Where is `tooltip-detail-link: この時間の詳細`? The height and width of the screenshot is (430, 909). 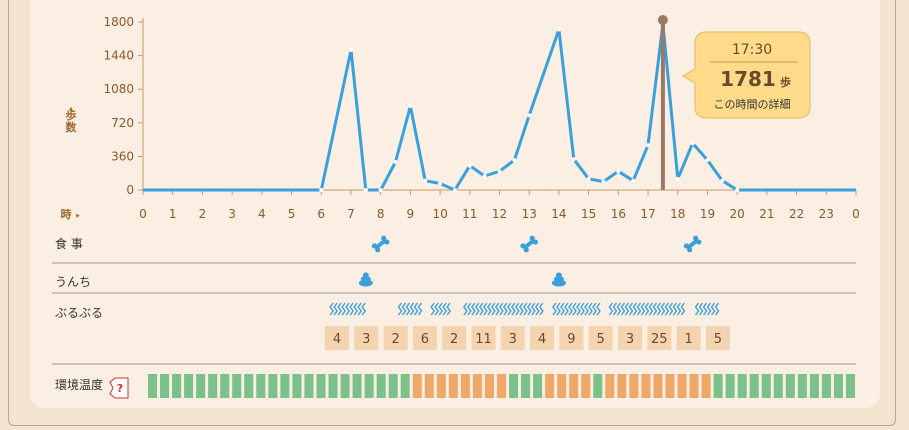 tooltip-detail-link: この時間の詳細 is located at coordinates (752, 104).